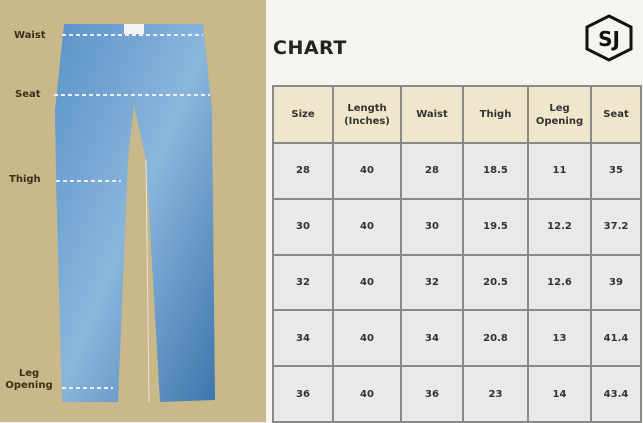 This screenshot has width=643, height=423. I want to click on table-cell: 35, so click(616, 171).